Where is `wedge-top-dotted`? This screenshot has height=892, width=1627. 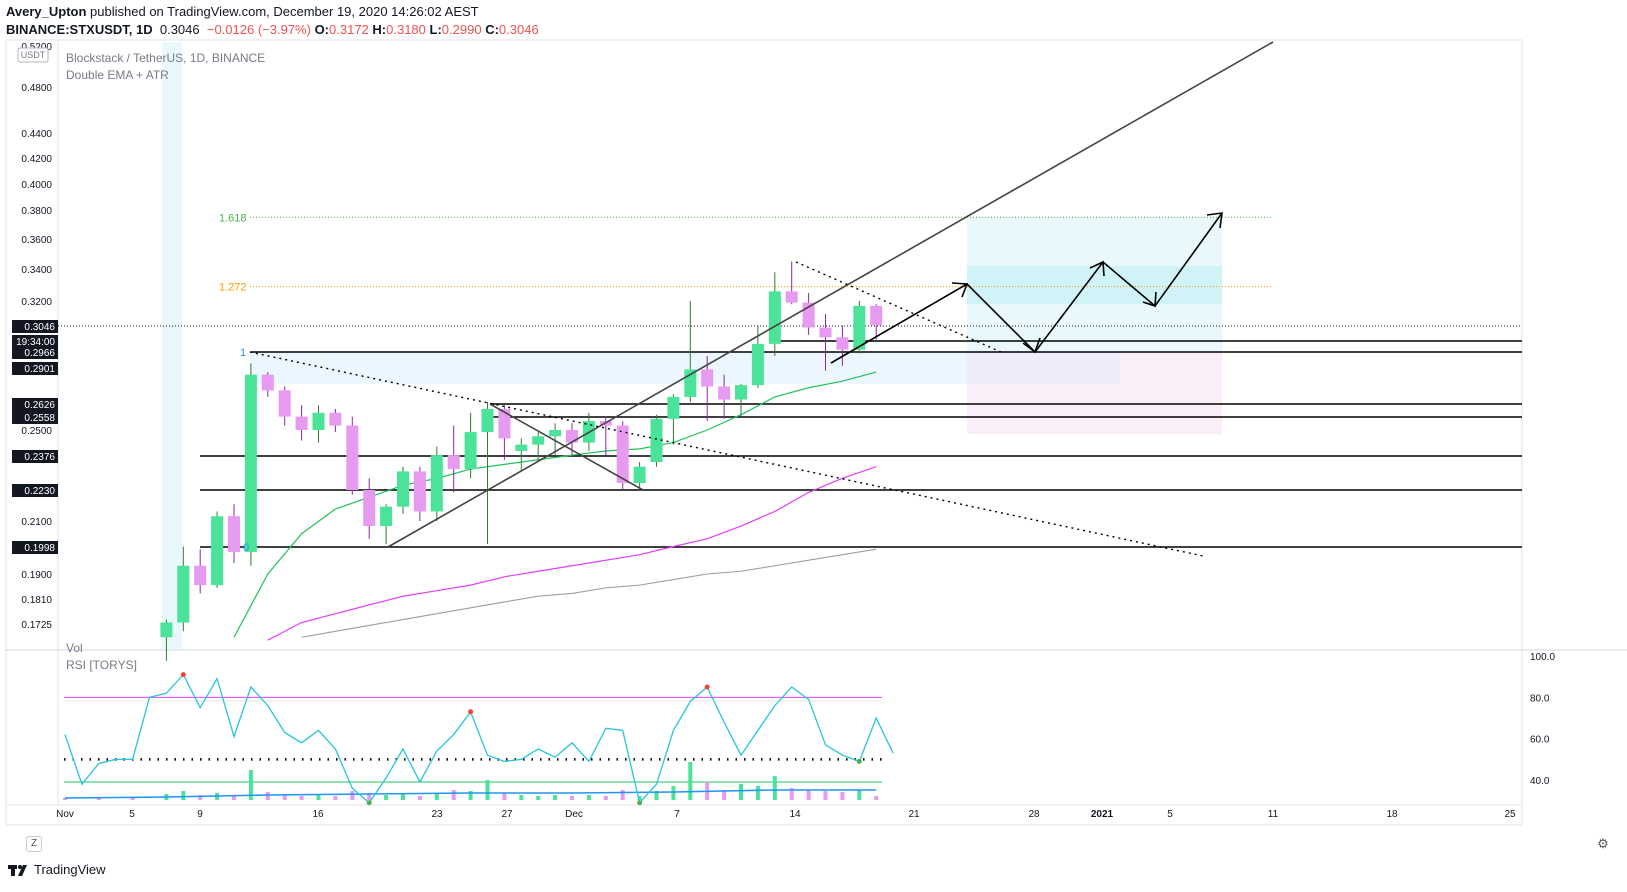
wedge-top-dotted is located at coordinates (898, 307).